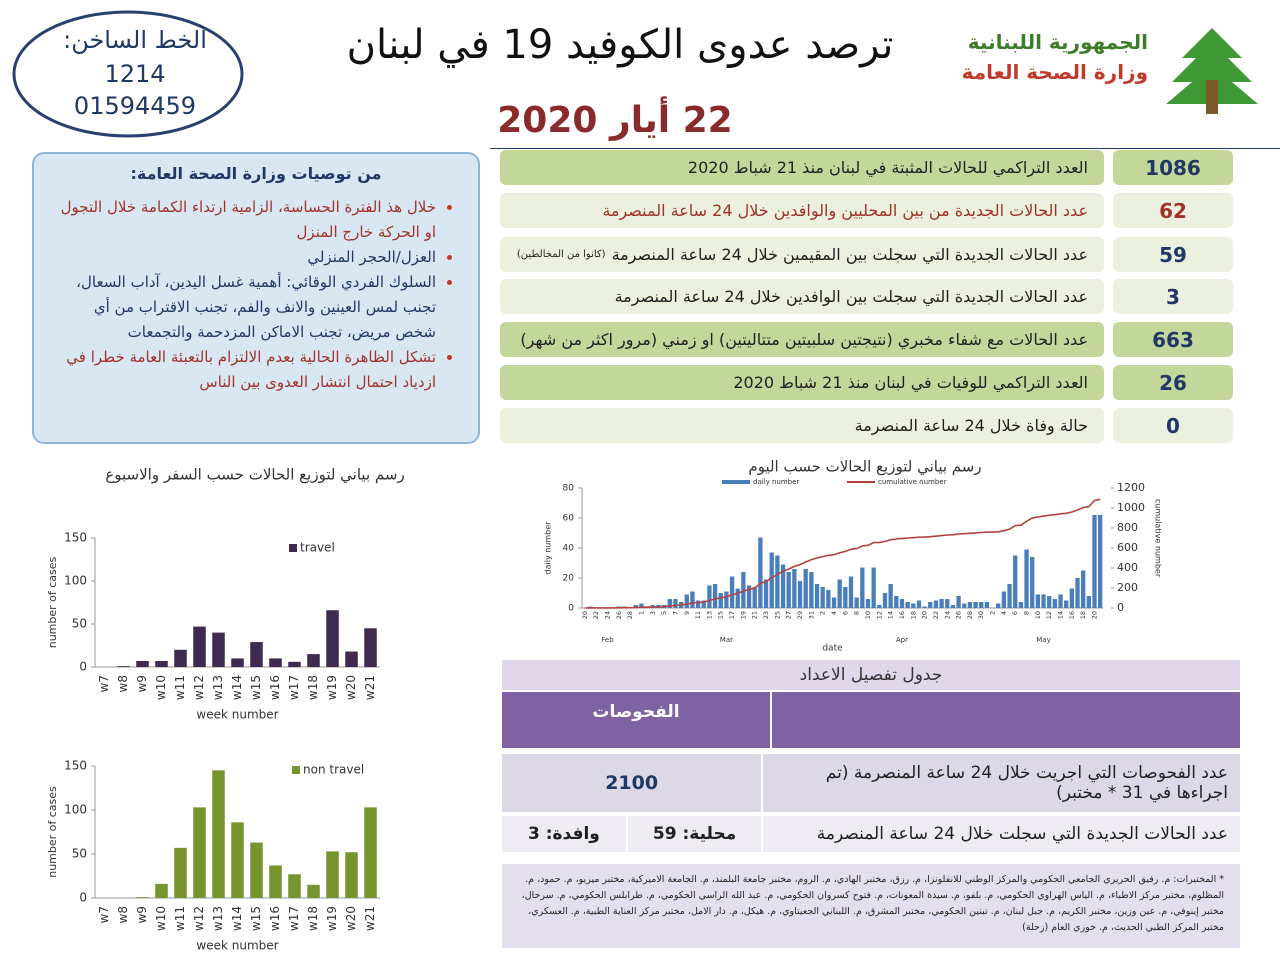 The height and width of the screenshot is (960, 1280). Describe the element at coordinates (180, 687) in the screenshot. I see `x-tick-label: w11` at that location.